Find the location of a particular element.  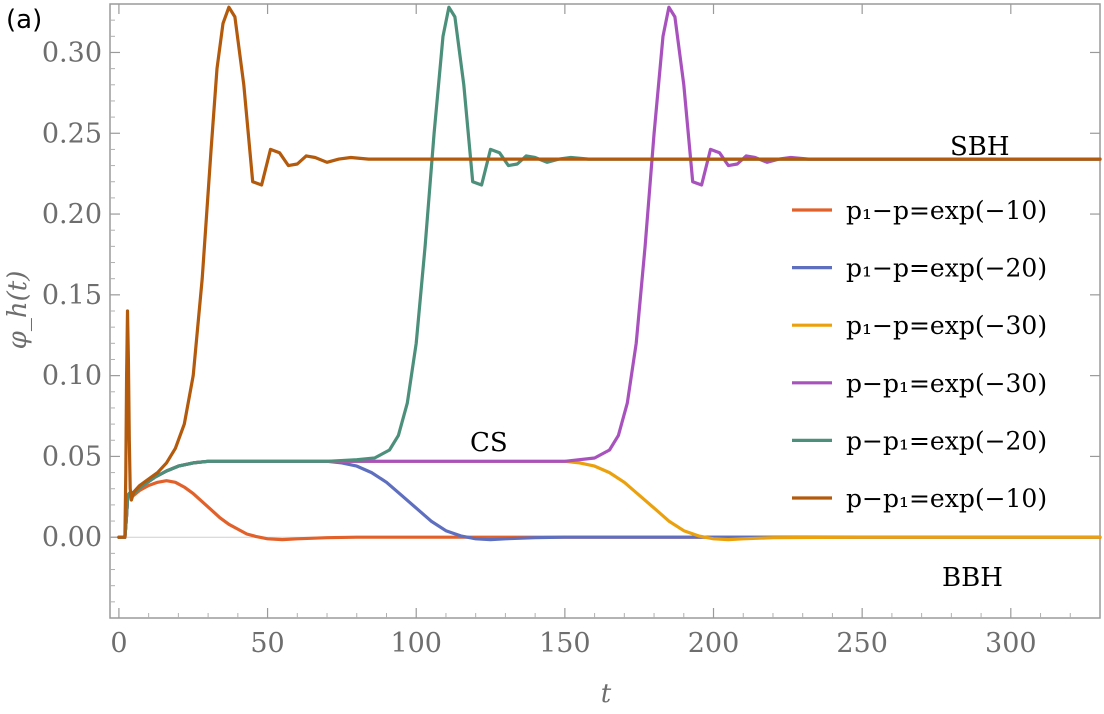

y-tick-label: 0.25 is located at coordinates (72, 133).